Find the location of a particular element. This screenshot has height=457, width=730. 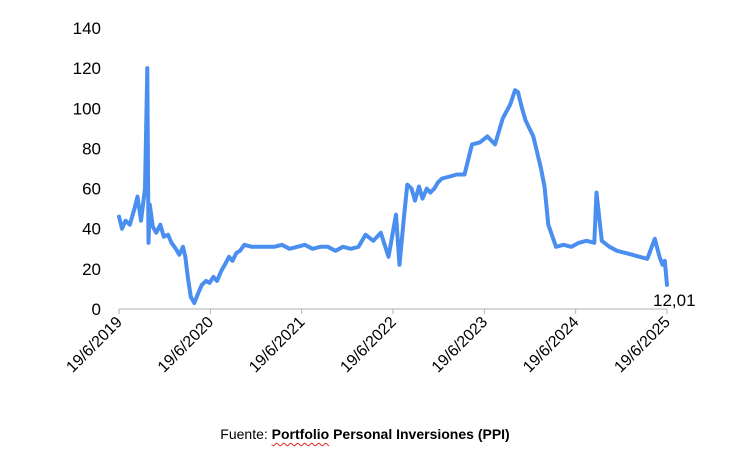

x-tick-label: 19/6/2024 is located at coordinates (551, 345).